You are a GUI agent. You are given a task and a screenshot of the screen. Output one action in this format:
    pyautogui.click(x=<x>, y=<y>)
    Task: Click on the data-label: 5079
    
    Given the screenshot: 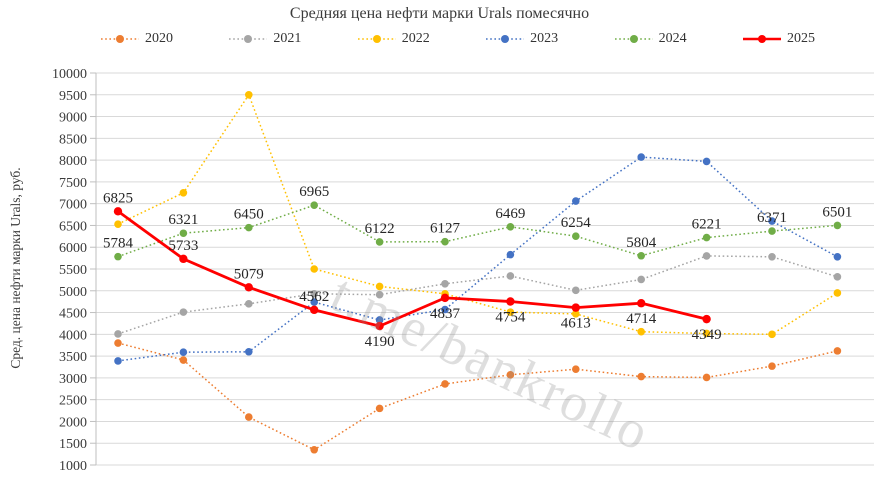 What is the action you would take?
    pyautogui.click(x=249, y=274)
    